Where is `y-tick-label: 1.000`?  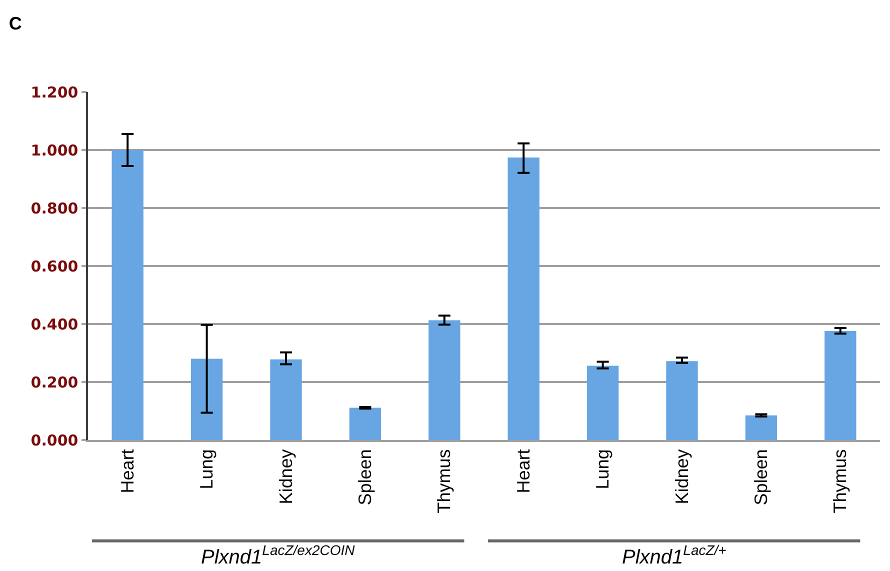 y-tick-label: 1.000 is located at coordinates (54, 150).